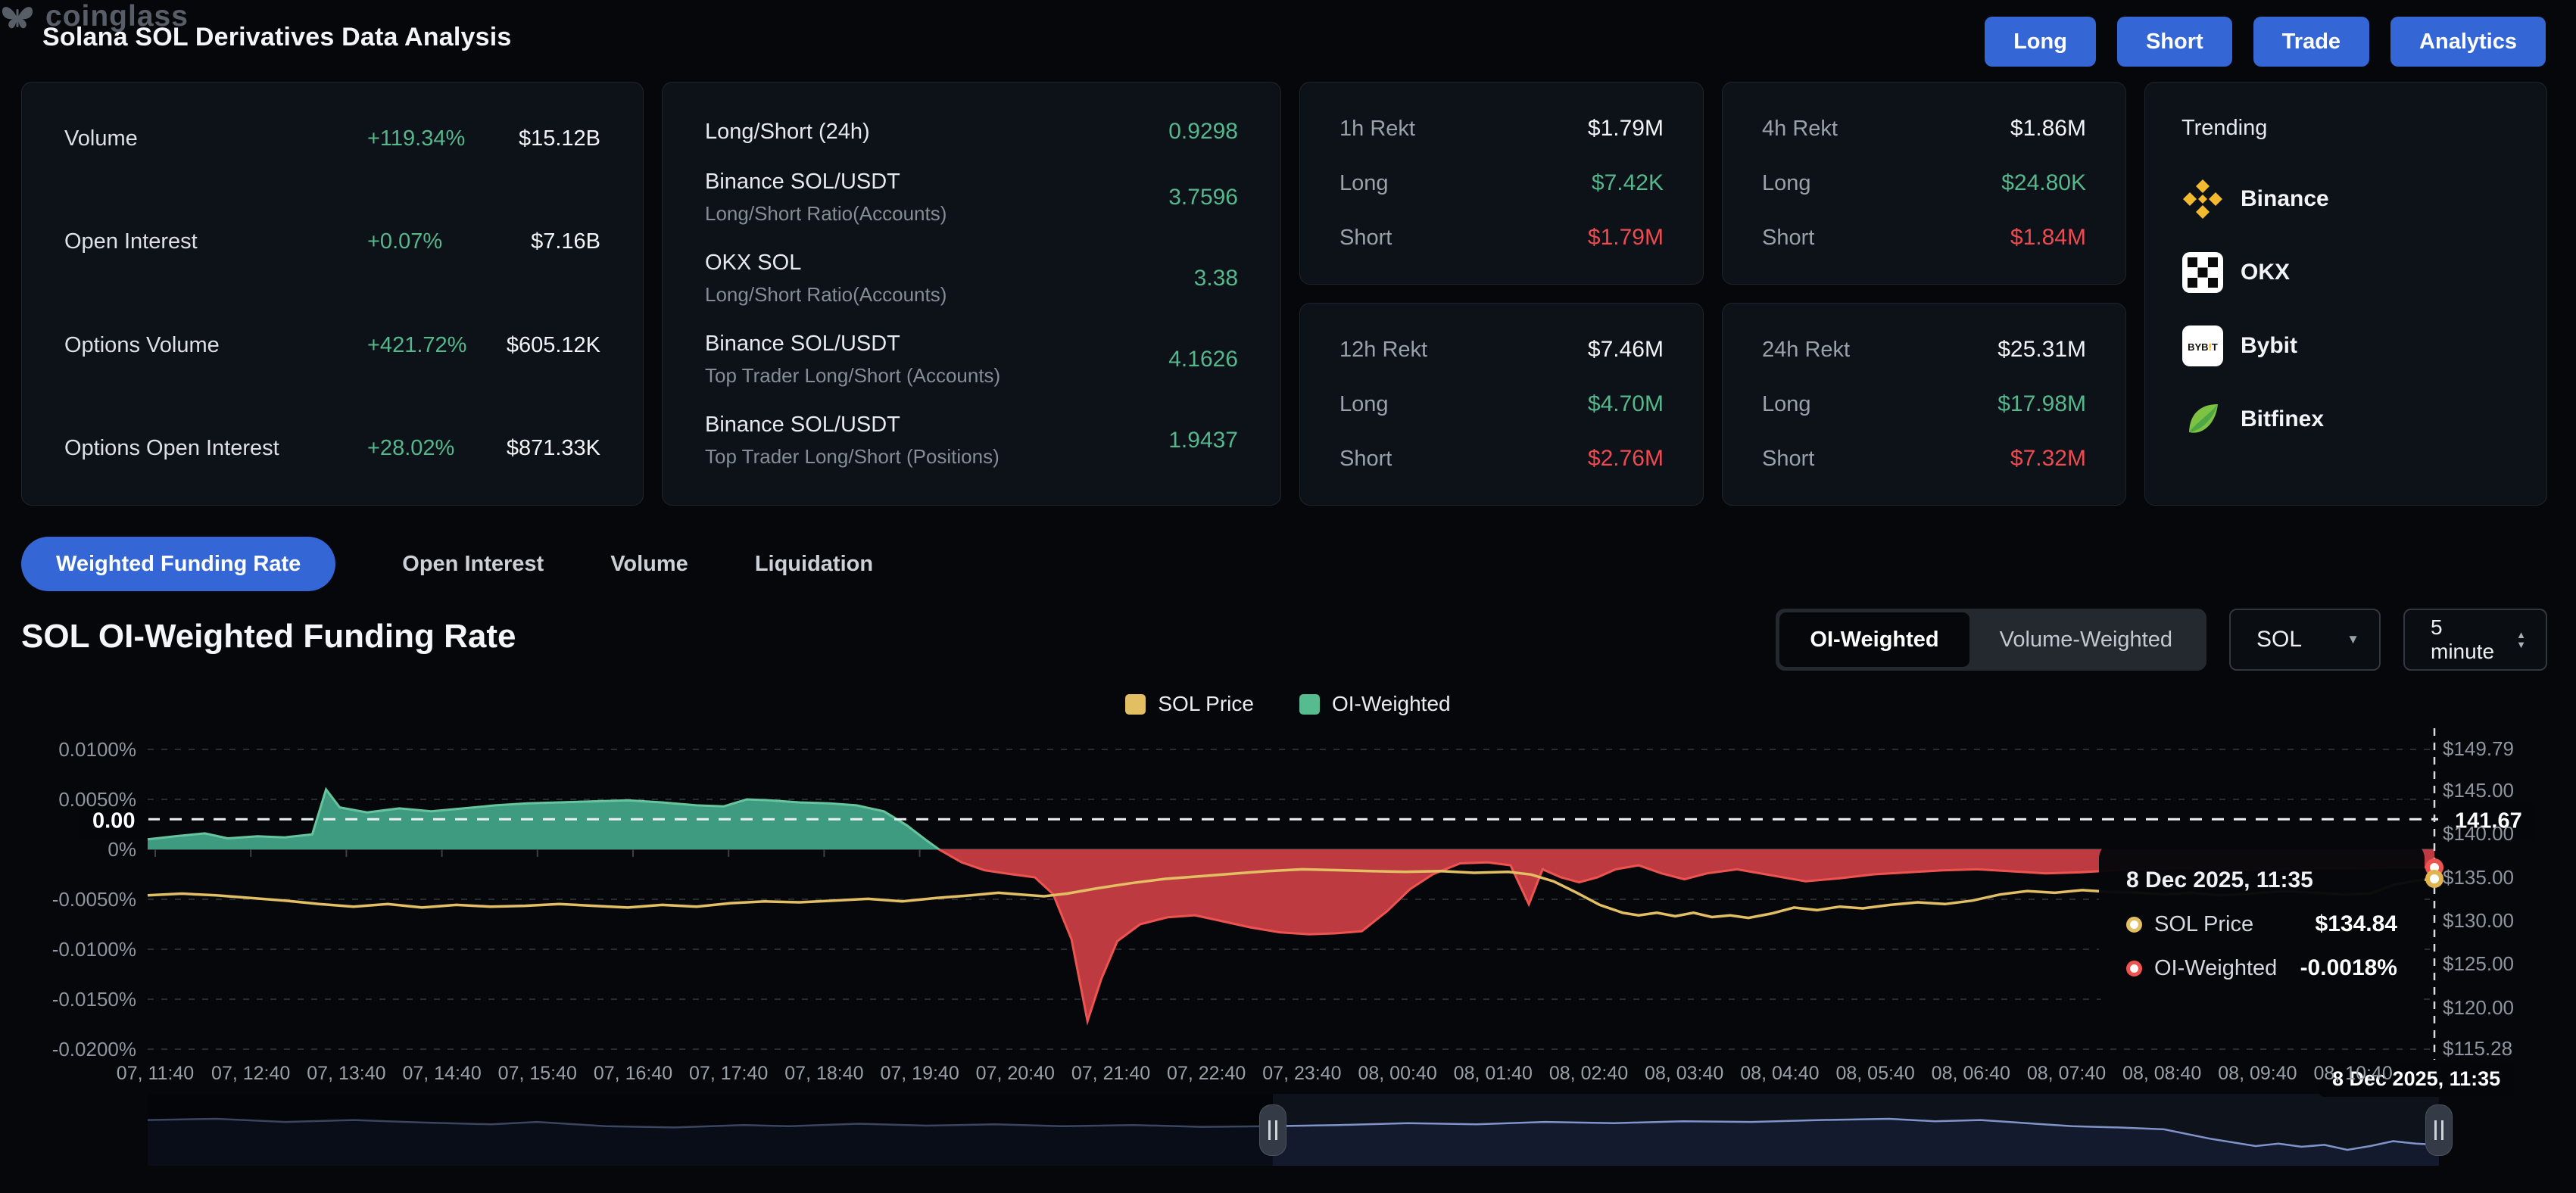  I want to click on okx-icon, so click(2202, 272).